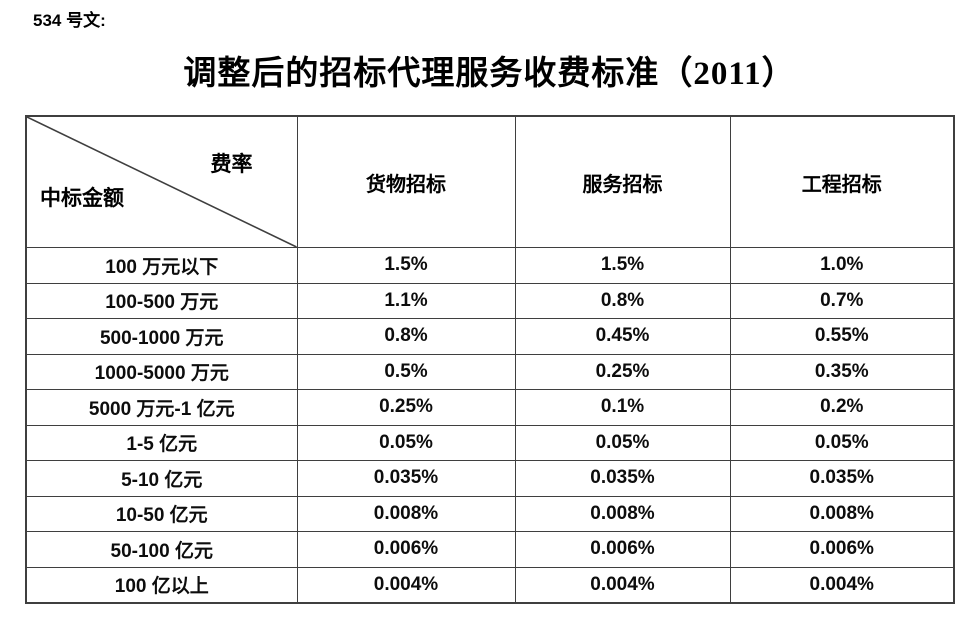  I want to click on table-row: 1000-5000 万元 0.5% 0.25% 0.35%, so click(490, 371).